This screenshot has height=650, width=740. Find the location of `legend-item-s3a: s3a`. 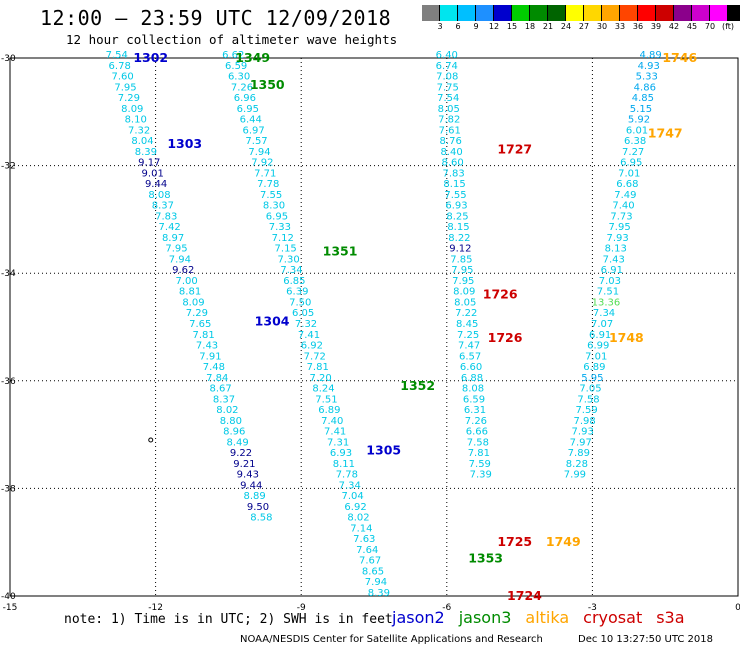

legend-item-s3a: s3a is located at coordinates (670, 617).